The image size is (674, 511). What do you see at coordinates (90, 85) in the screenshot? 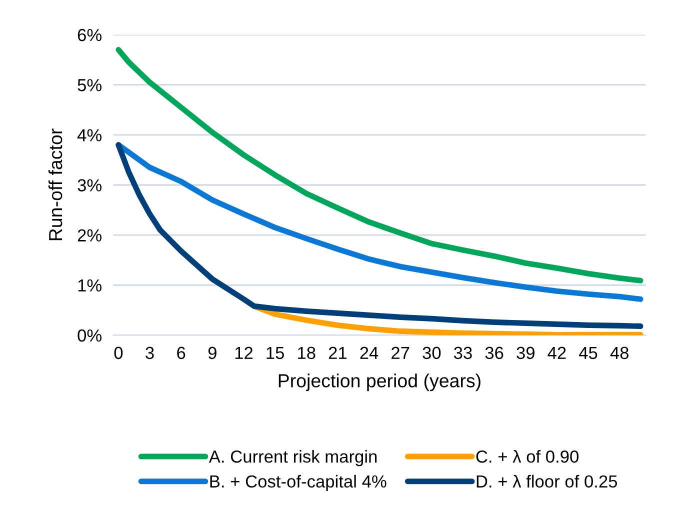
I see `y-tick-label: 5%` at bounding box center [90, 85].